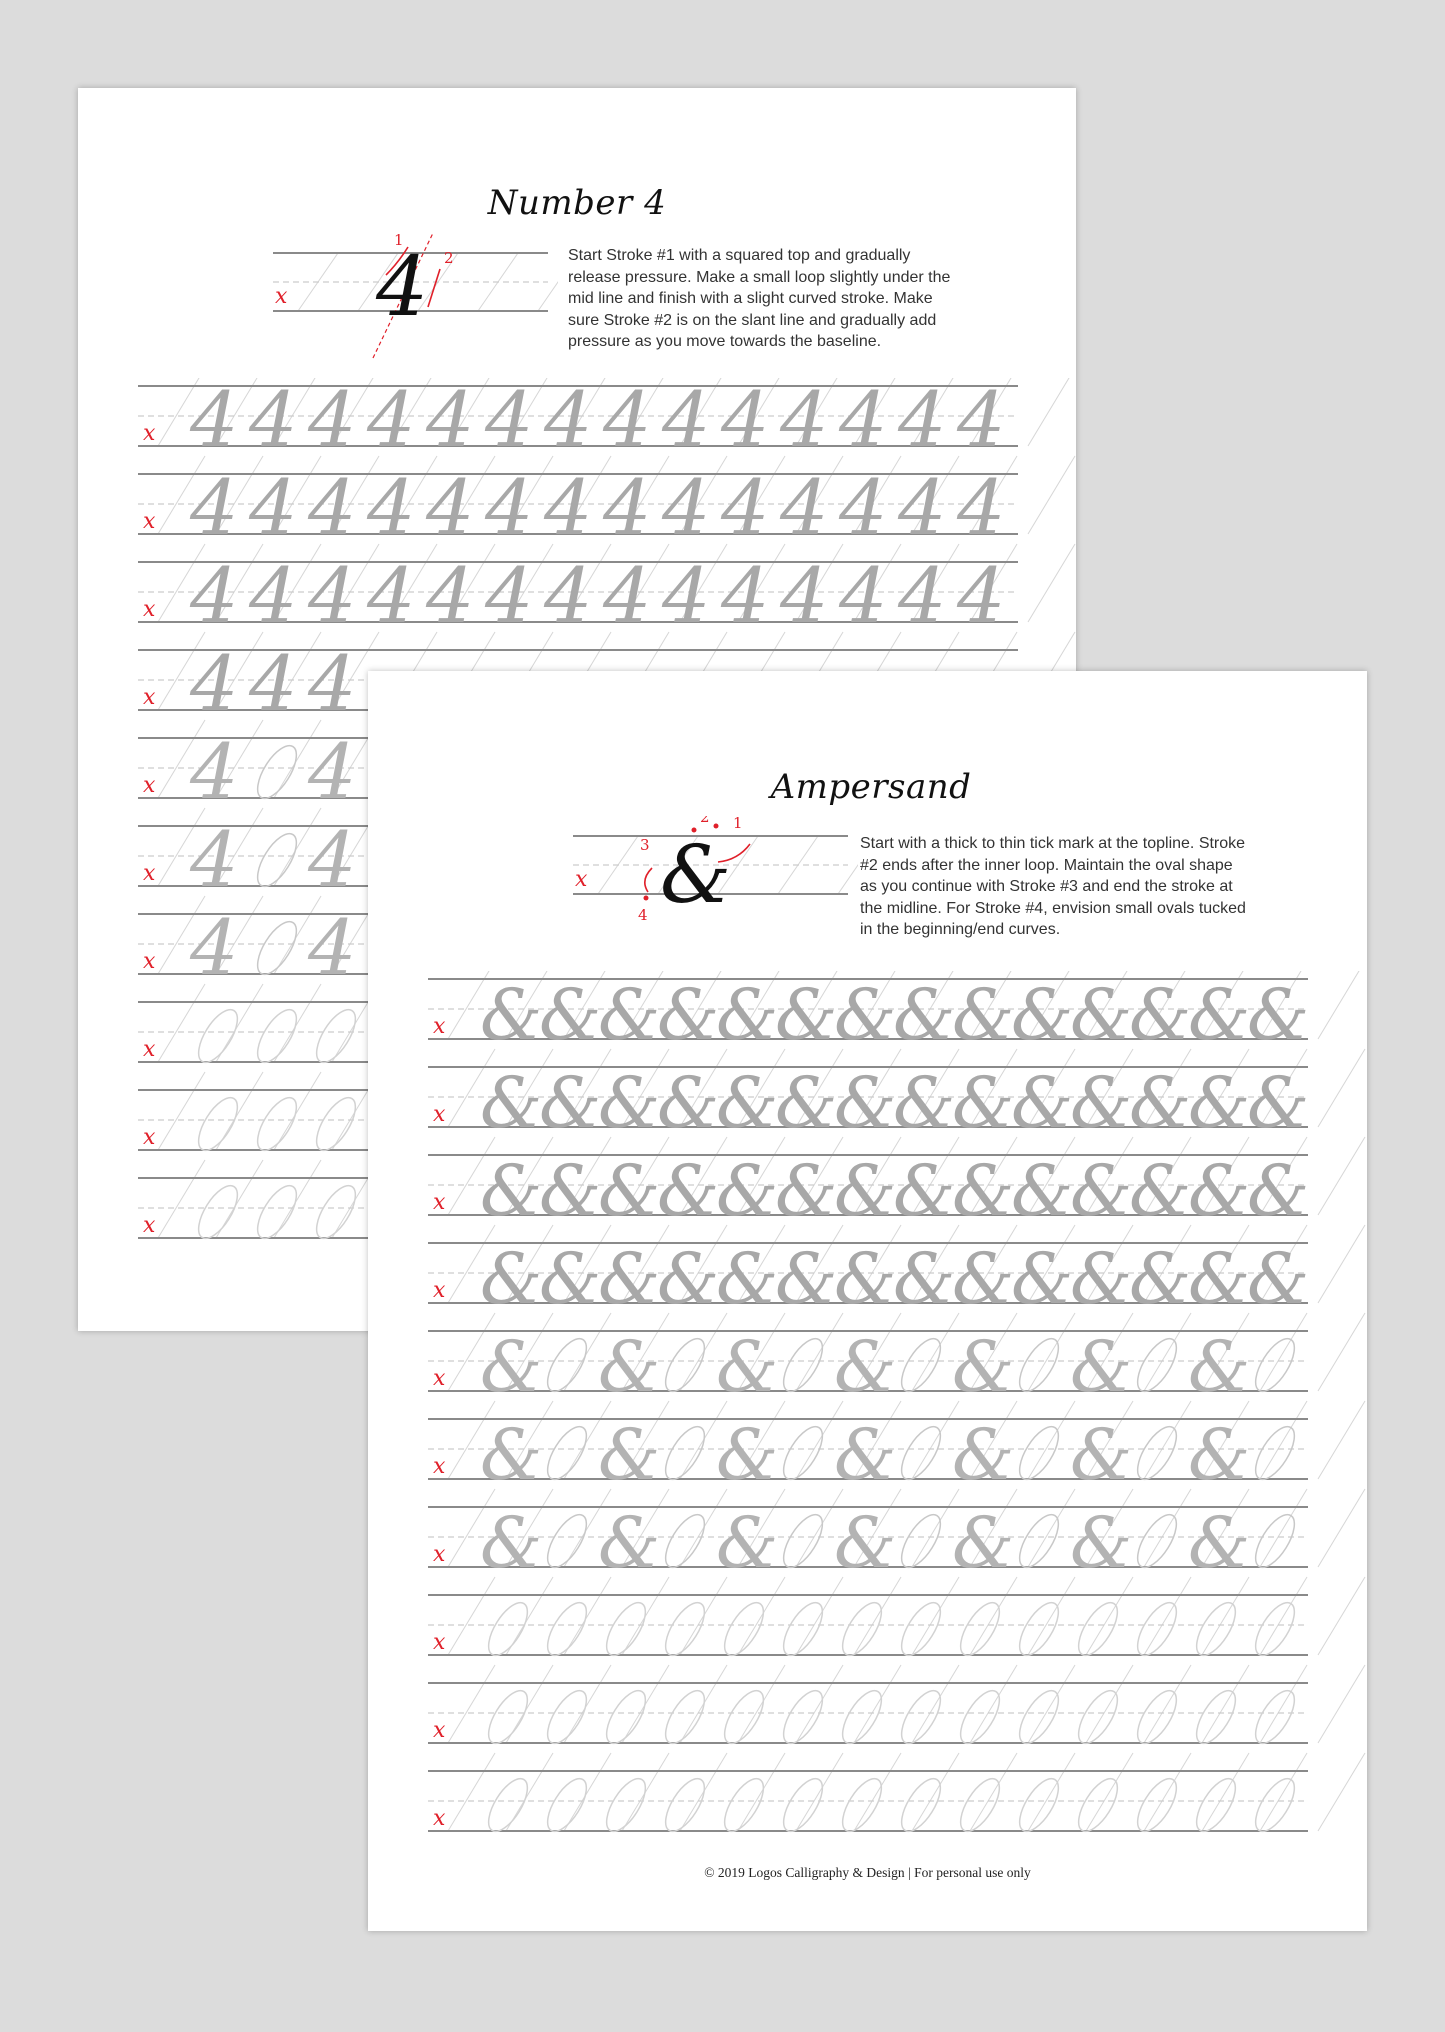  I want to click on practice-row: x, so click(897, 1704).